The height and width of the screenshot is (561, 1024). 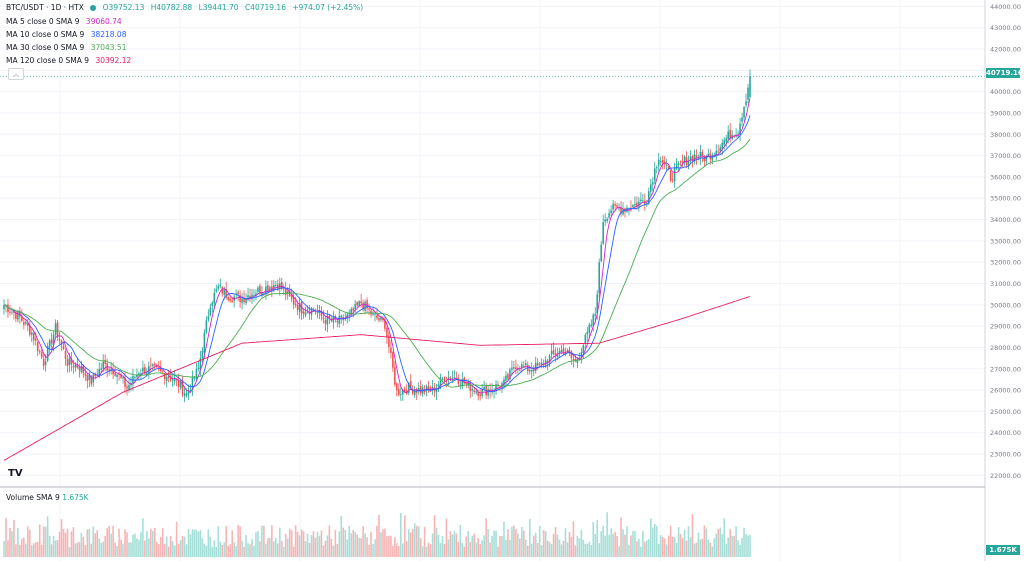 I want to click on y-tick-label: 30000.00, so click(x=1005, y=305).